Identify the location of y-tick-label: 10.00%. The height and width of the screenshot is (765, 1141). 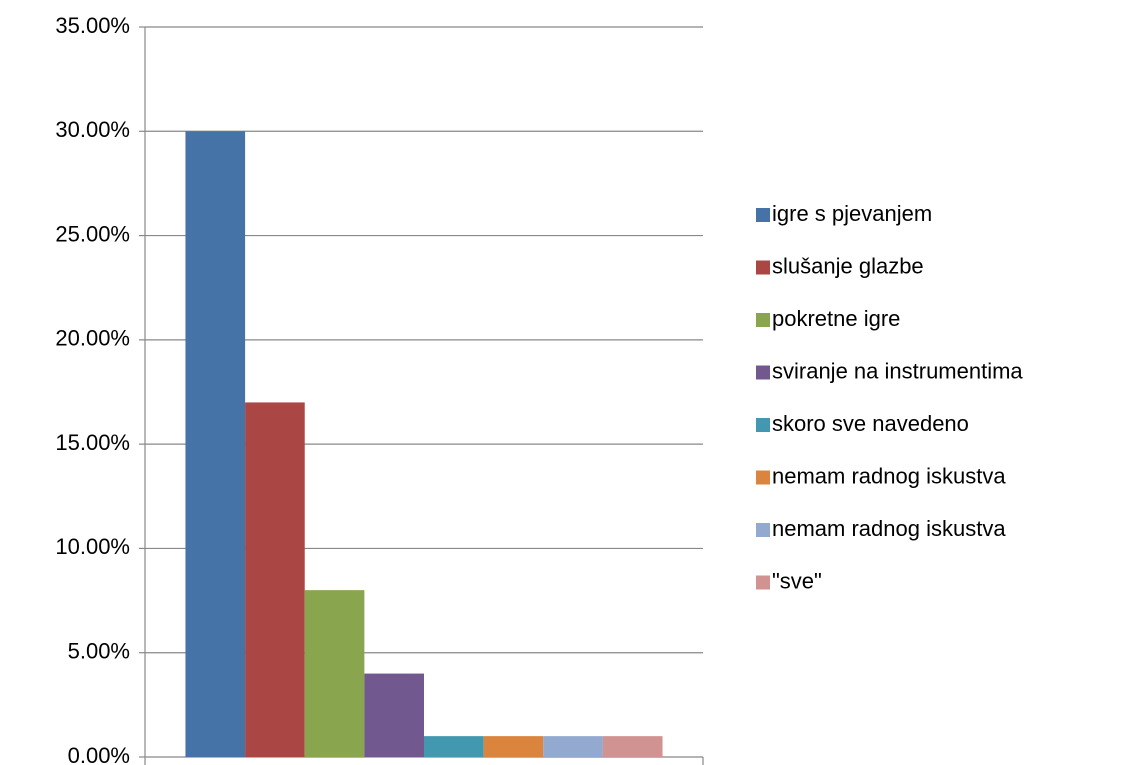
(92, 546).